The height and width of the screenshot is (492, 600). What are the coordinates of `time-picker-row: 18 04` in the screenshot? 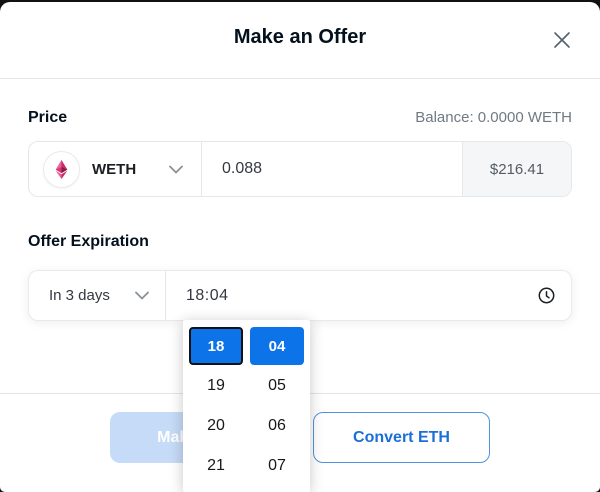 It's located at (246, 346).